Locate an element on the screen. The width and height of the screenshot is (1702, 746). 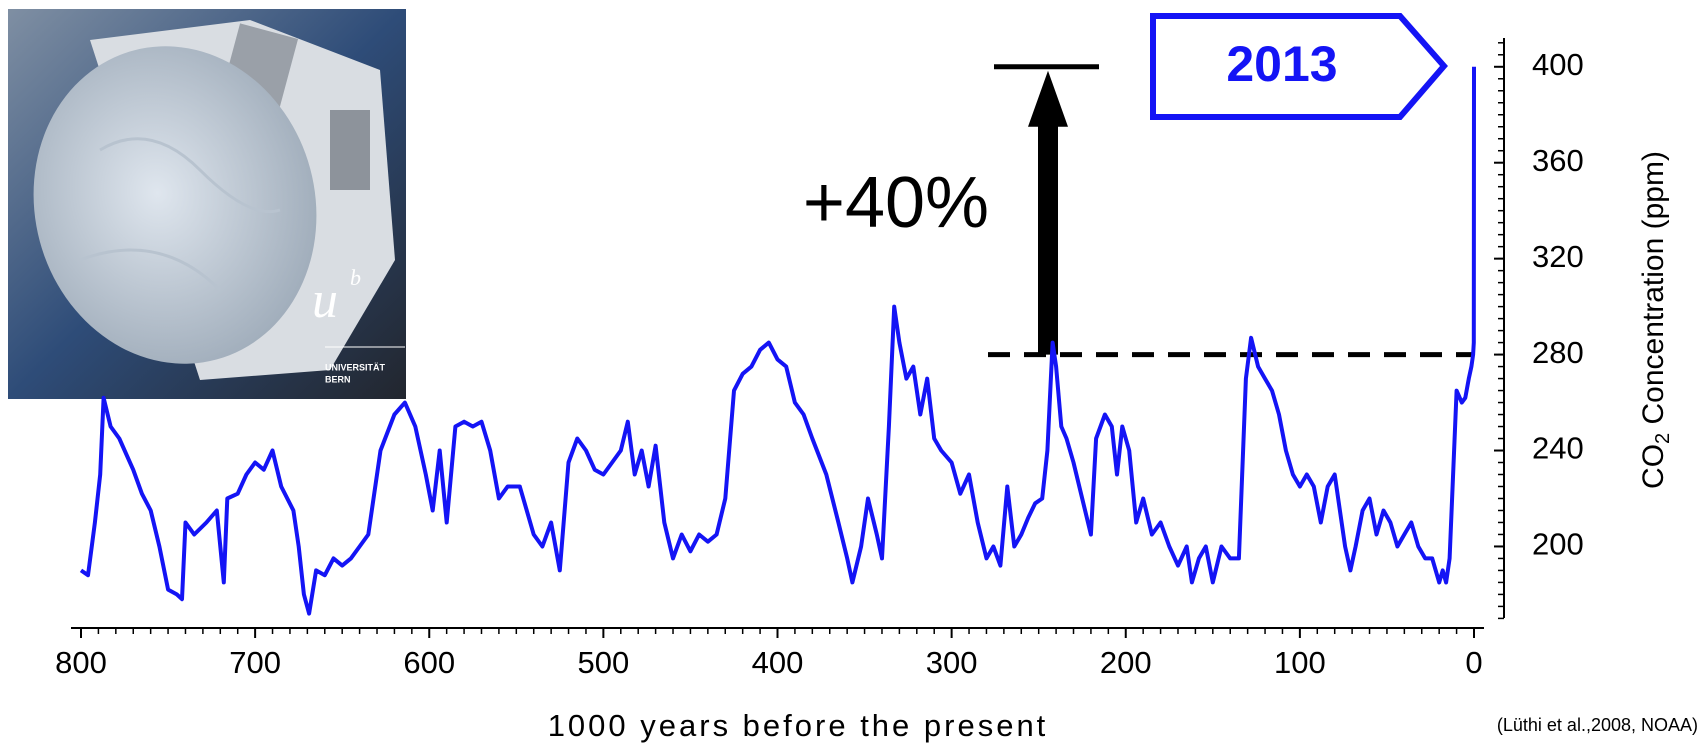
source: (Lüthi et al.,2008, NOAA) is located at coordinates (1597, 725).